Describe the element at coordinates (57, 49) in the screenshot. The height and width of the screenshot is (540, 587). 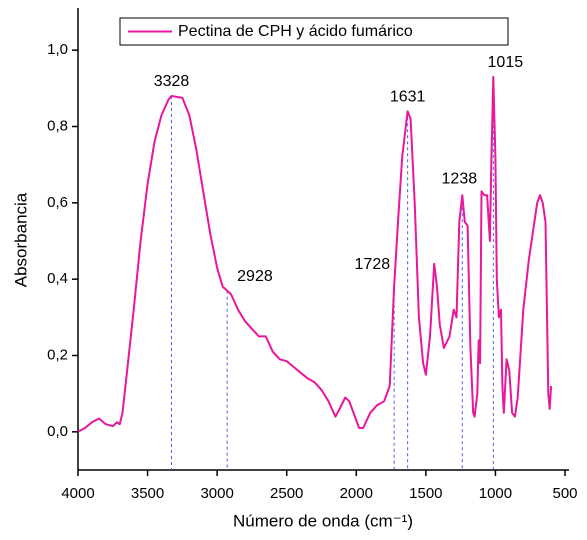
I see `y-tick-label: 1,0` at that location.